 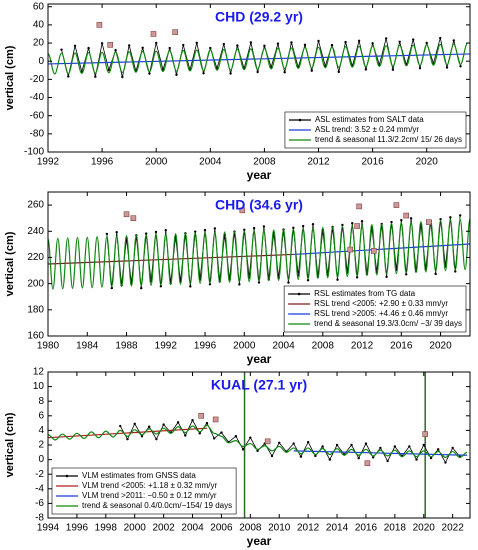 What do you see at coordinates (39, 372) in the screenshot?
I see `y-tick-label: 12` at bounding box center [39, 372].